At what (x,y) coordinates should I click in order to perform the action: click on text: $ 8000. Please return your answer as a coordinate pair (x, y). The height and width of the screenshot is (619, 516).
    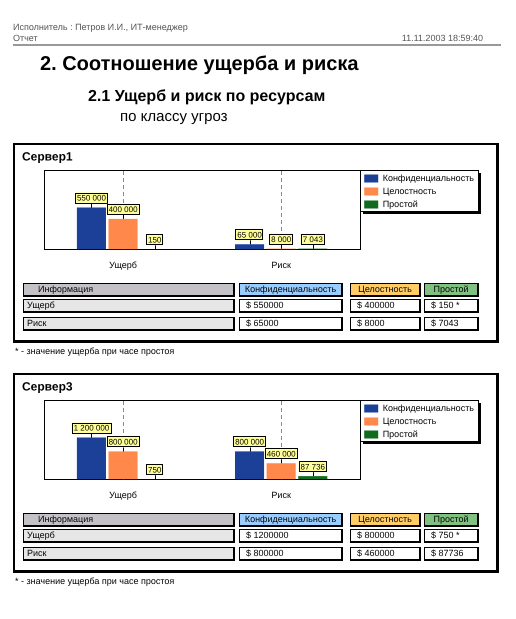
    Looking at the image, I should click on (371, 323).